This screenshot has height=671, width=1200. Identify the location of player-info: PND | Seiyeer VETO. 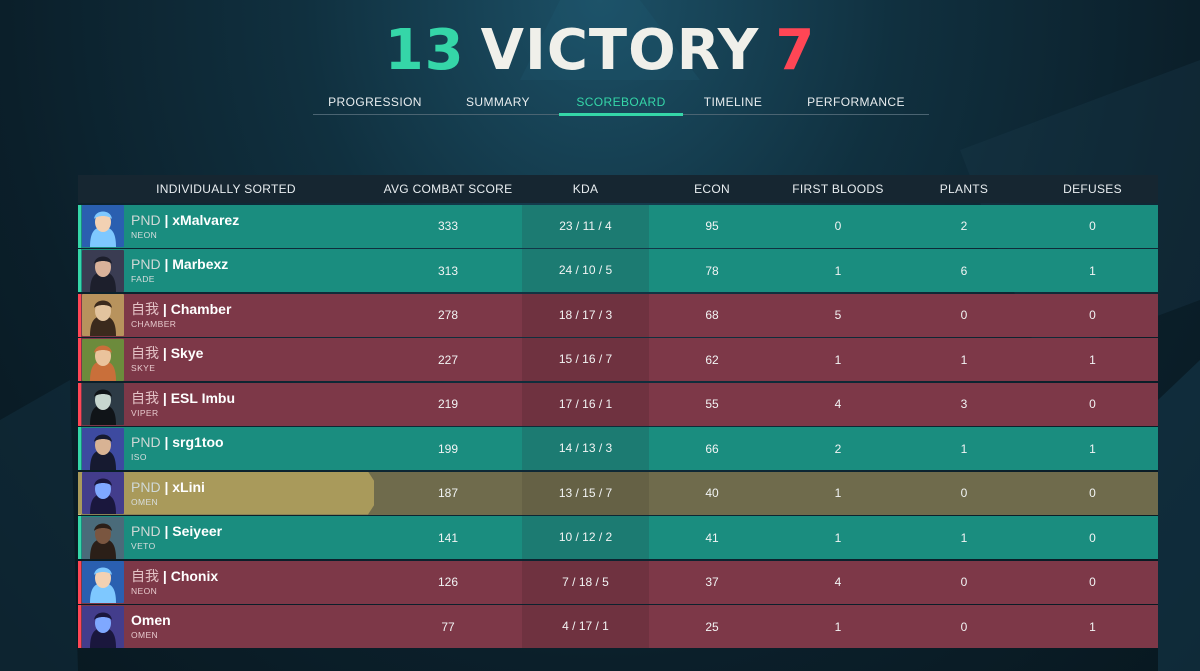
(176, 537).